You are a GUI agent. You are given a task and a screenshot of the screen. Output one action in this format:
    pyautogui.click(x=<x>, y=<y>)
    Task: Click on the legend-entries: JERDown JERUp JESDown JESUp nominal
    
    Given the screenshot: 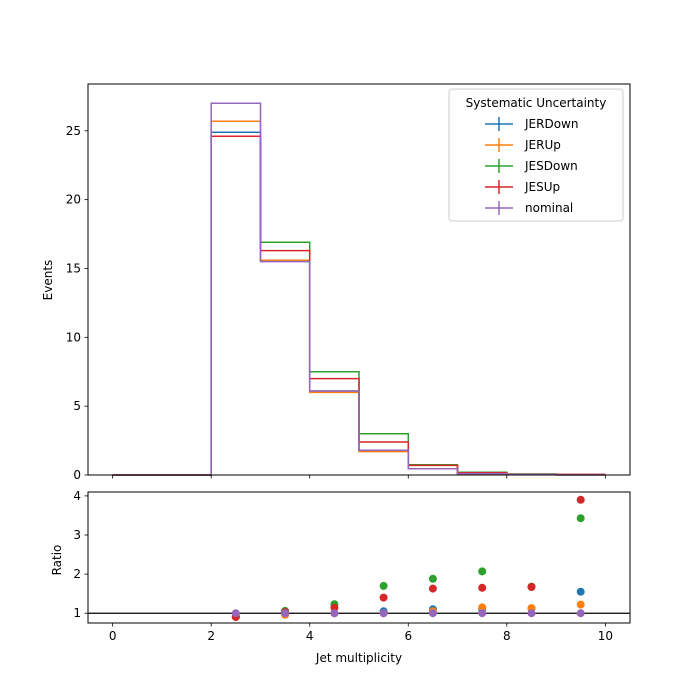 What is the action you would take?
    pyautogui.click(x=531, y=166)
    